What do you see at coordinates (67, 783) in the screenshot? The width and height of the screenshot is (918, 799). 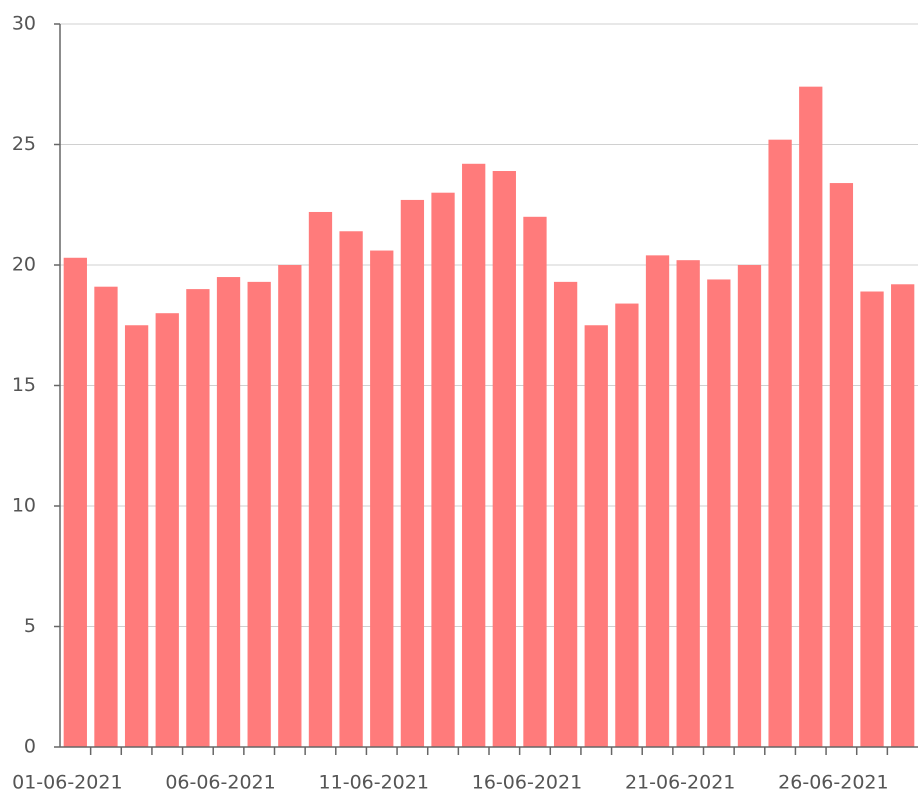 I see `x-tick-label: 01-06-2021` at bounding box center [67, 783].